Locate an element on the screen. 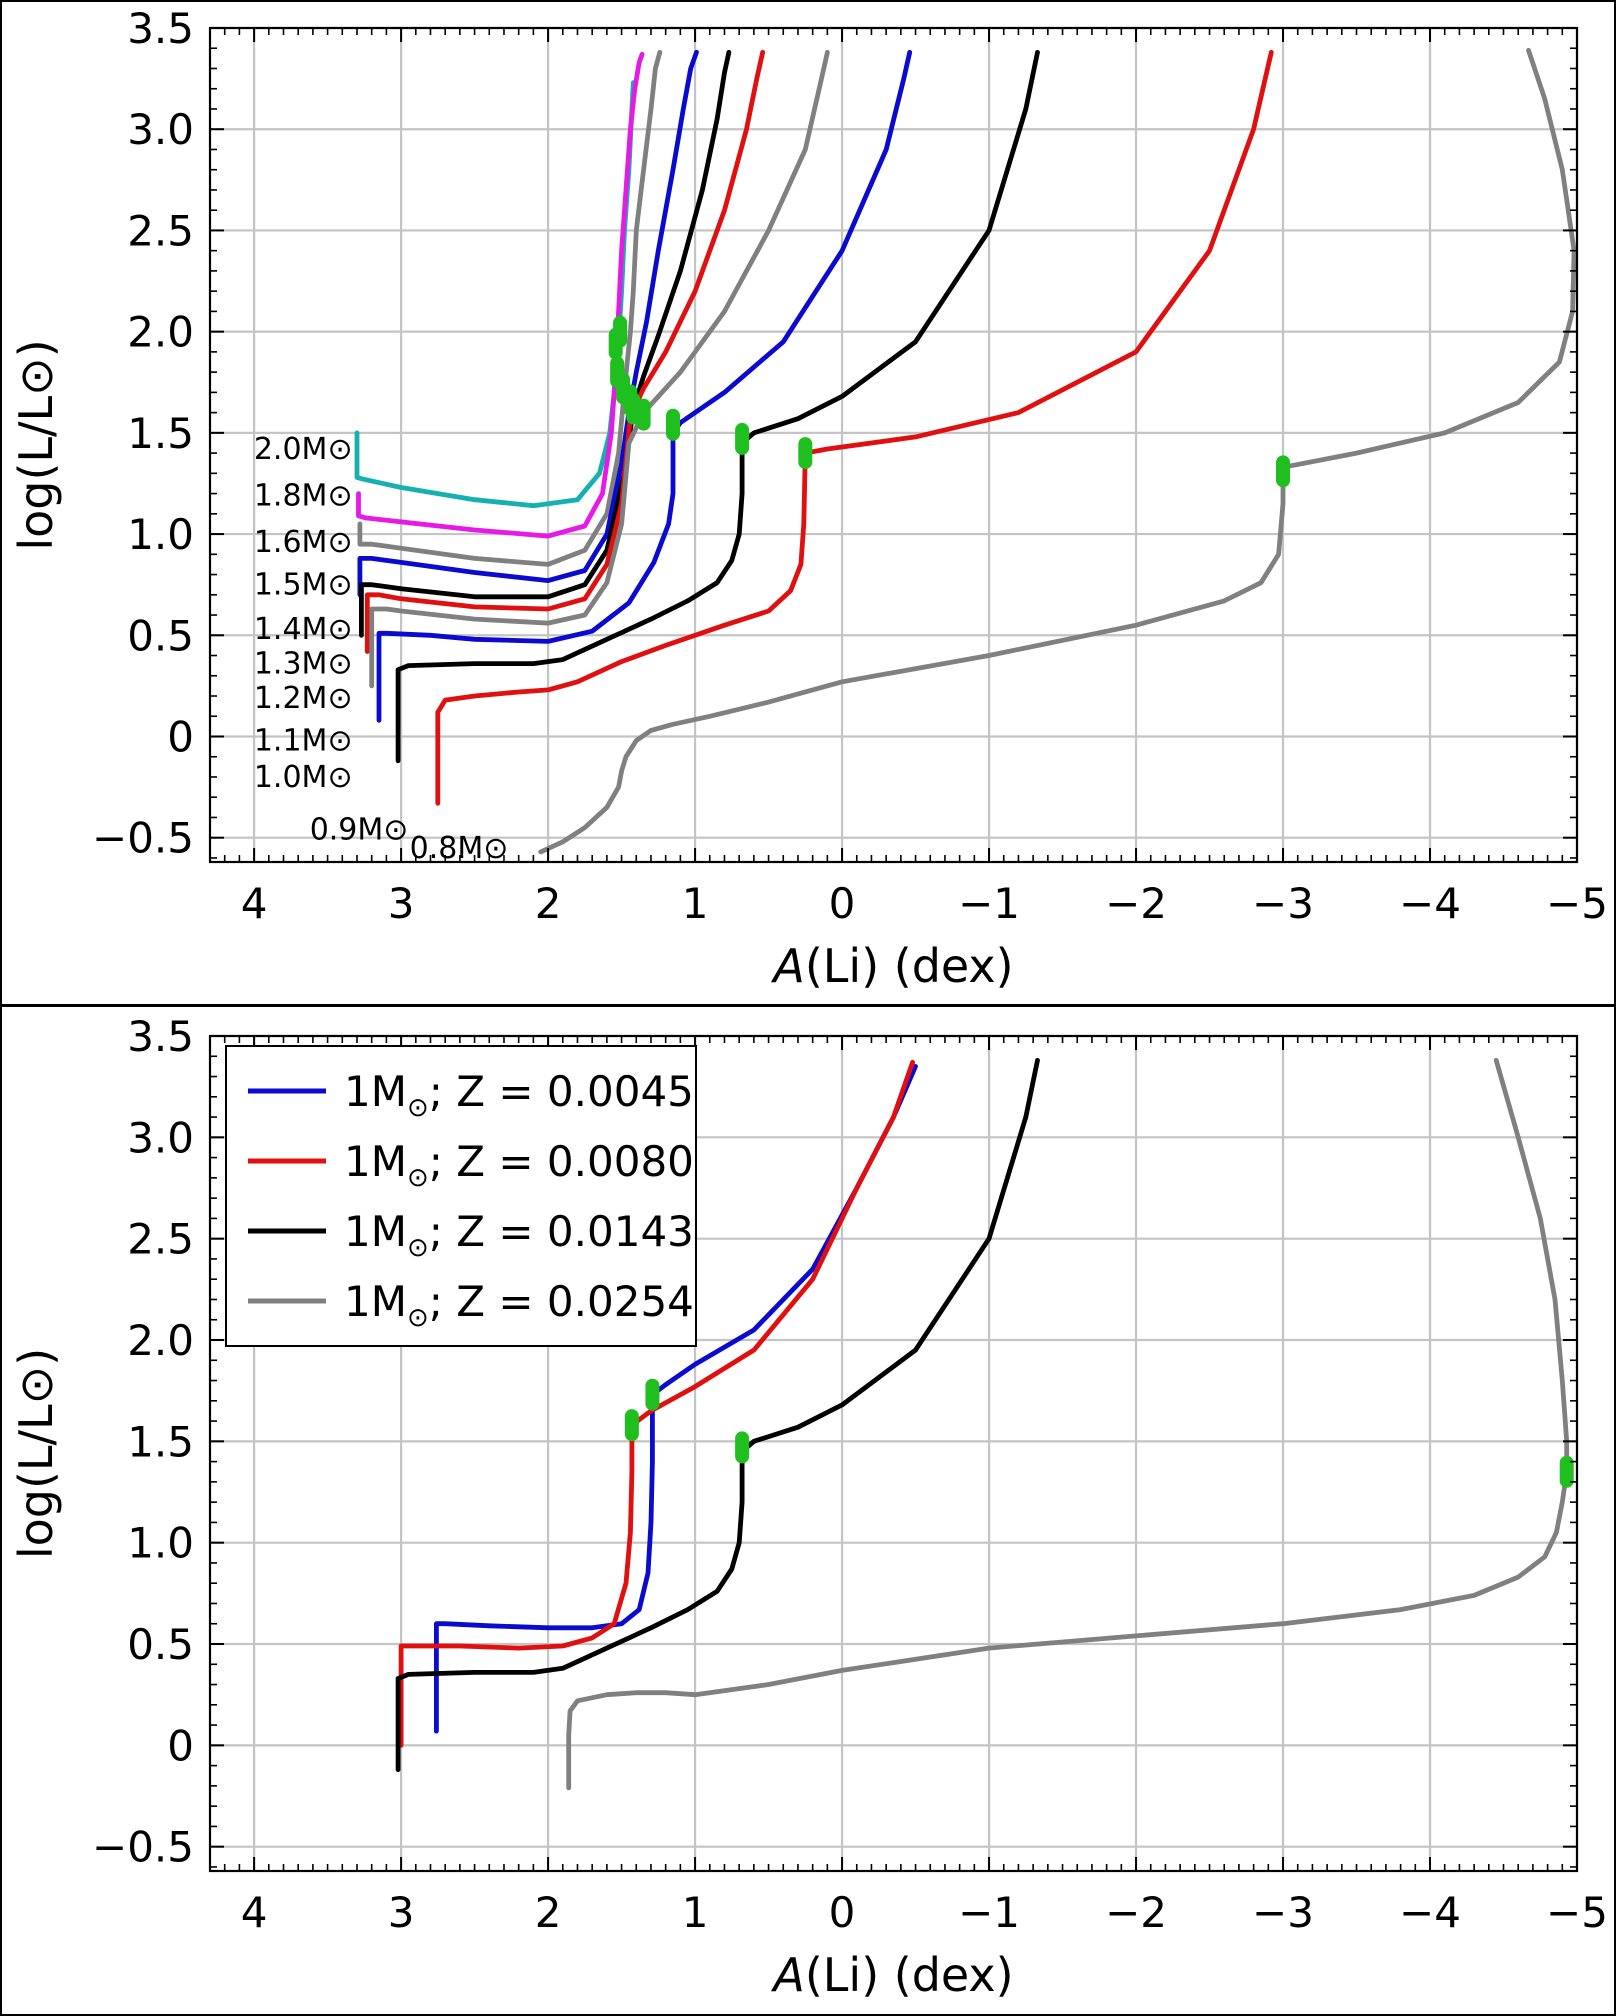 The height and width of the screenshot is (2016, 1616). legend-label: 1M⊙; Z = 0.0045 is located at coordinates (519, 1095).